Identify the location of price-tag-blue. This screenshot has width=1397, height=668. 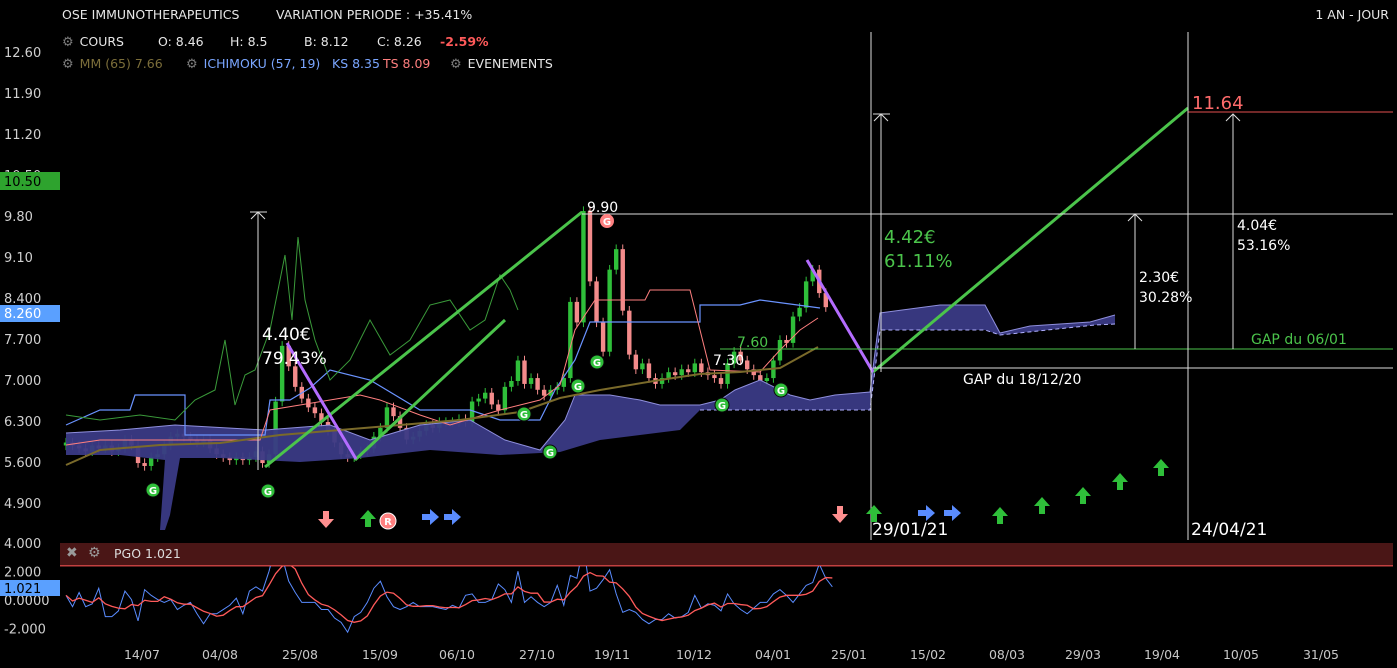
(30, 313).